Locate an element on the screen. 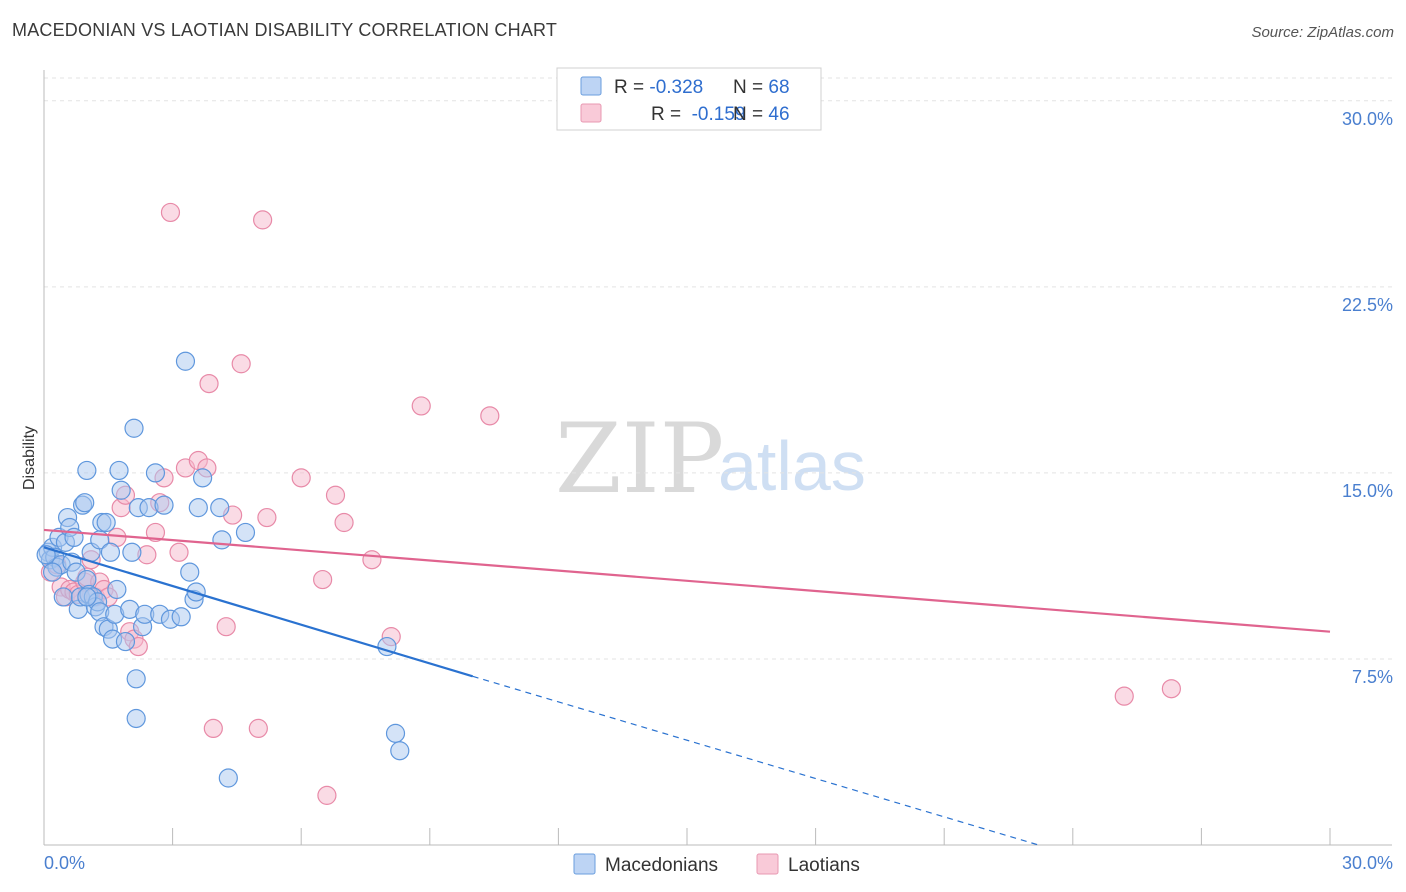  legend-n-label-2: N = is located at coordinates (750, 114).